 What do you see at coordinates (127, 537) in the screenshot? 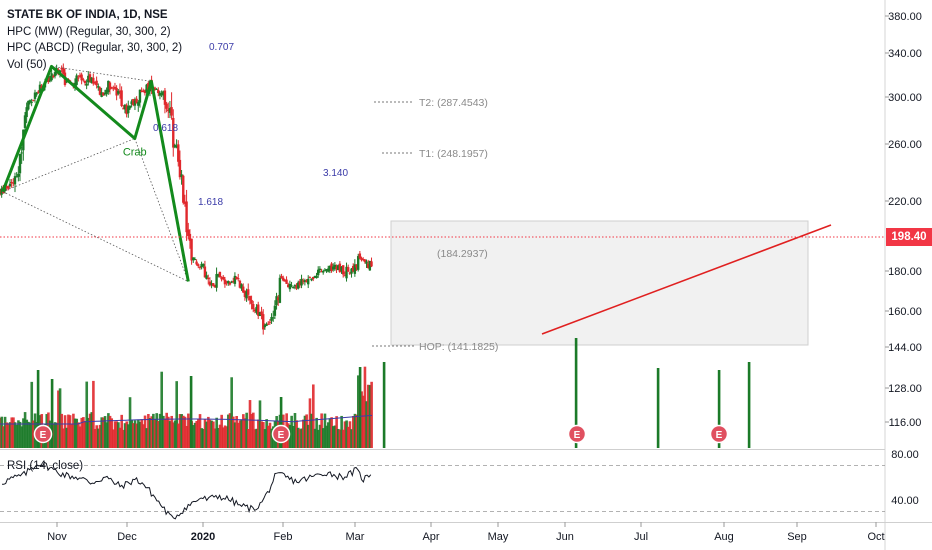
I see `time-axis-label: Dec` at bounding box center [127, 537].